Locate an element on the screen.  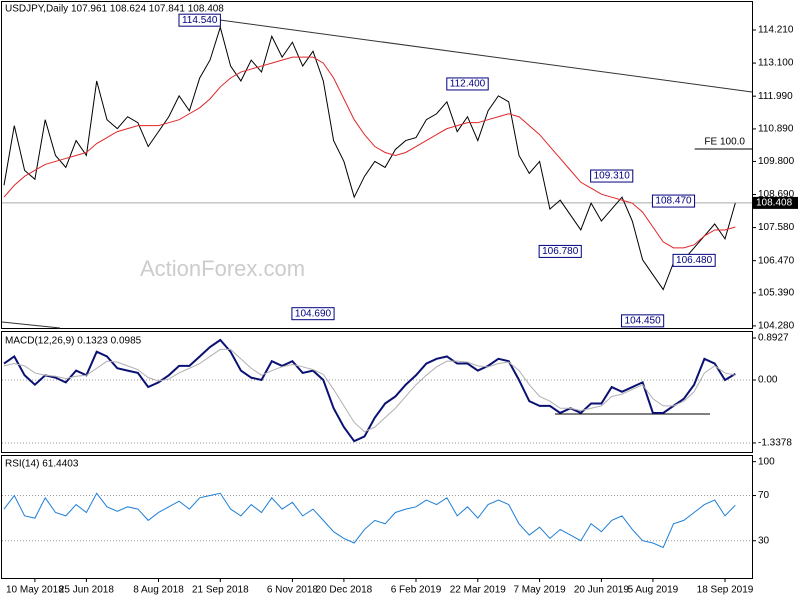
annotation-label: 106.780 is located at coordinates (560, 251).